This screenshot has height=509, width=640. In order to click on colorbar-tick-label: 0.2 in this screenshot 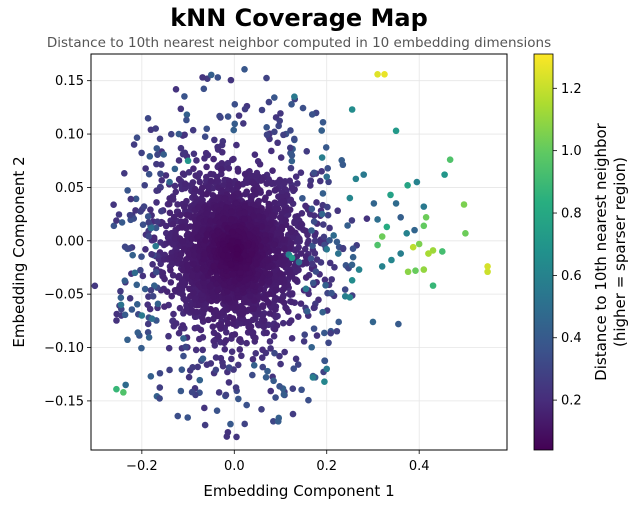, I will do `click(571, 401)`.